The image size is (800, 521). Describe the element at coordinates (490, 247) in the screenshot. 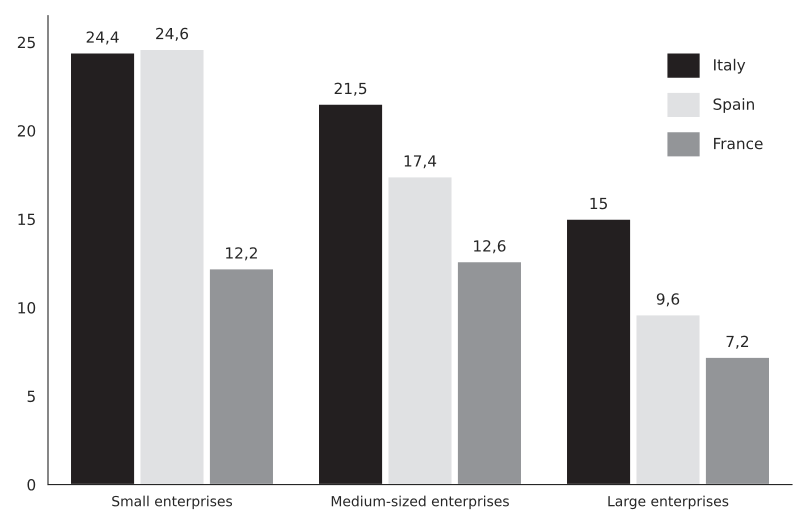

I see `data-label: 12,6` at that location.